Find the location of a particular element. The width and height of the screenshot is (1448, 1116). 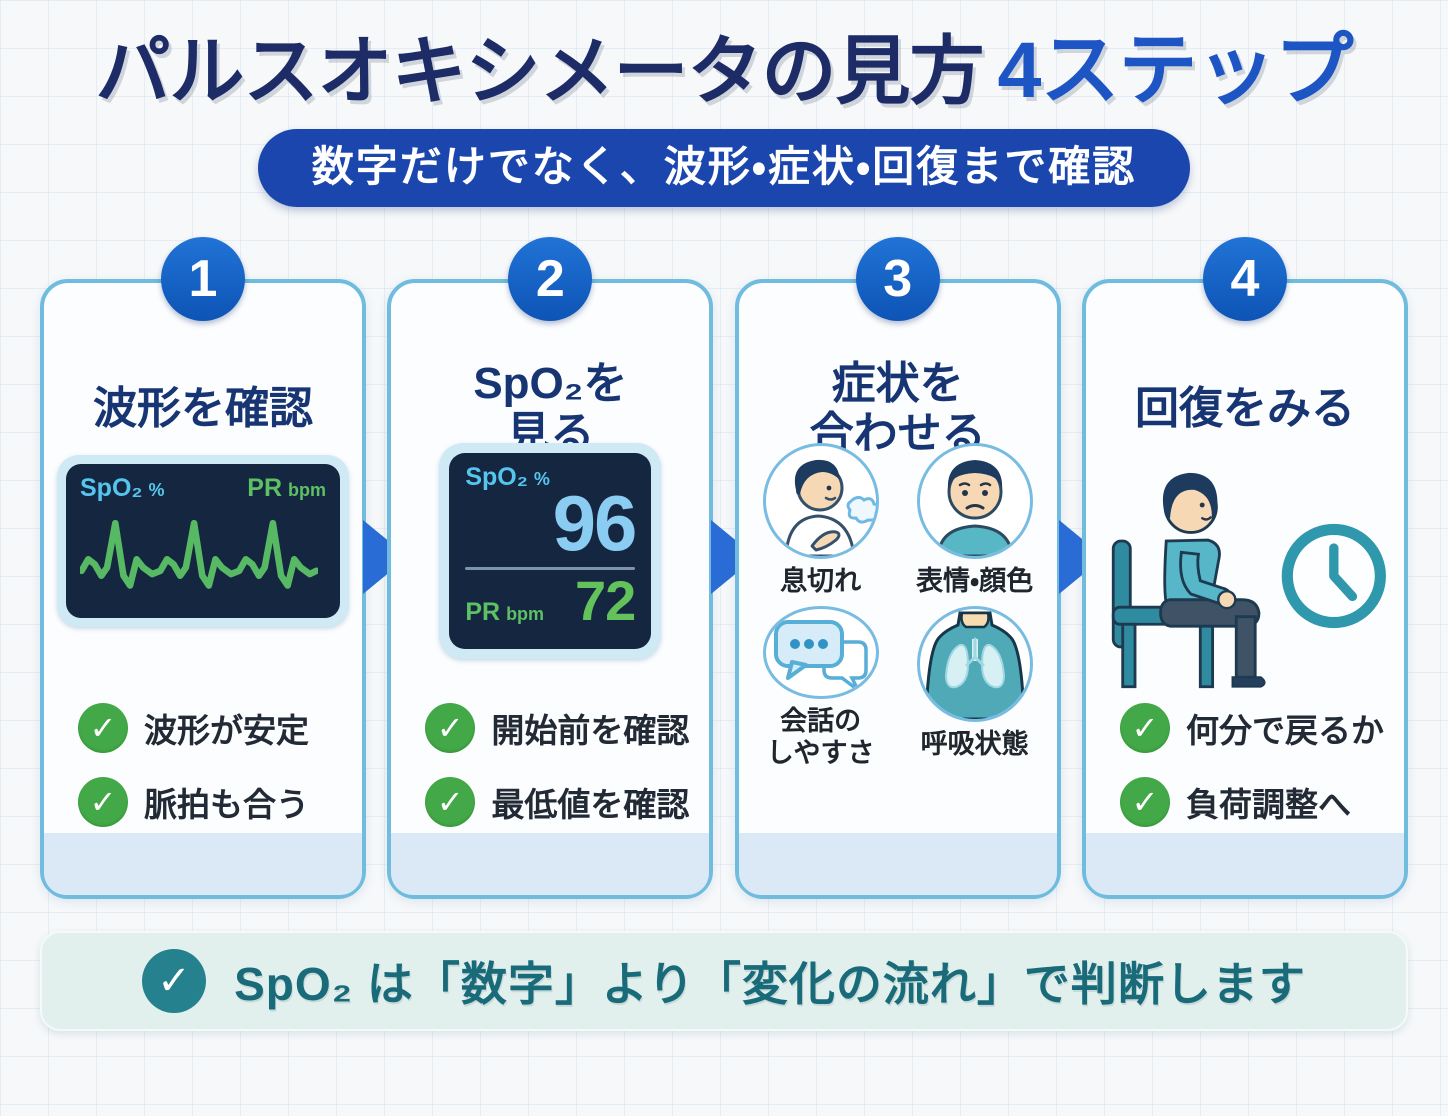

pr-value: 72 is located at coordinates (605, 600).